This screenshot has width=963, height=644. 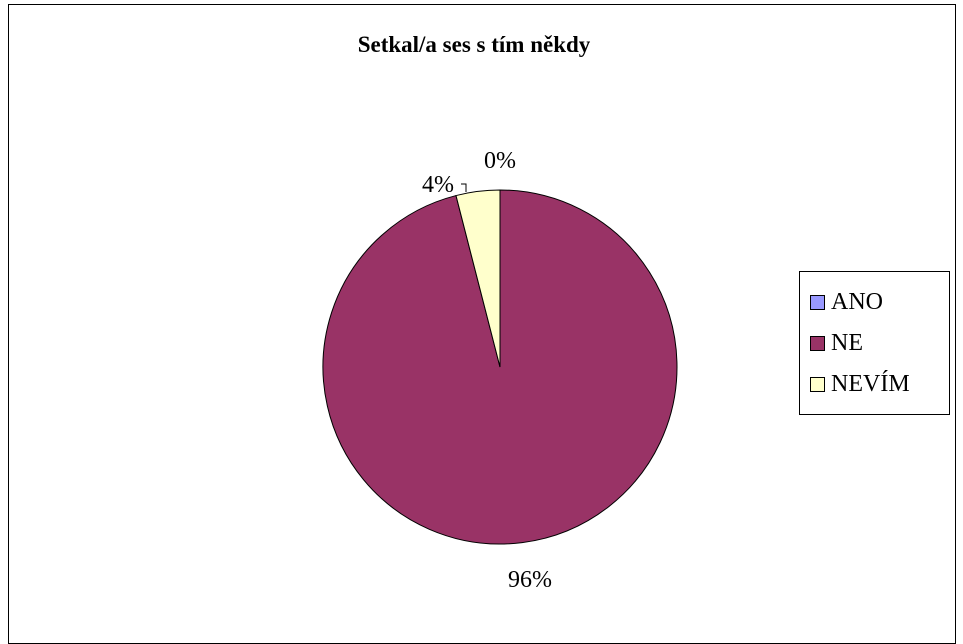 I want to click on chart-title: Setkal/a ses s tím někdy, so click(x=474, y=44).